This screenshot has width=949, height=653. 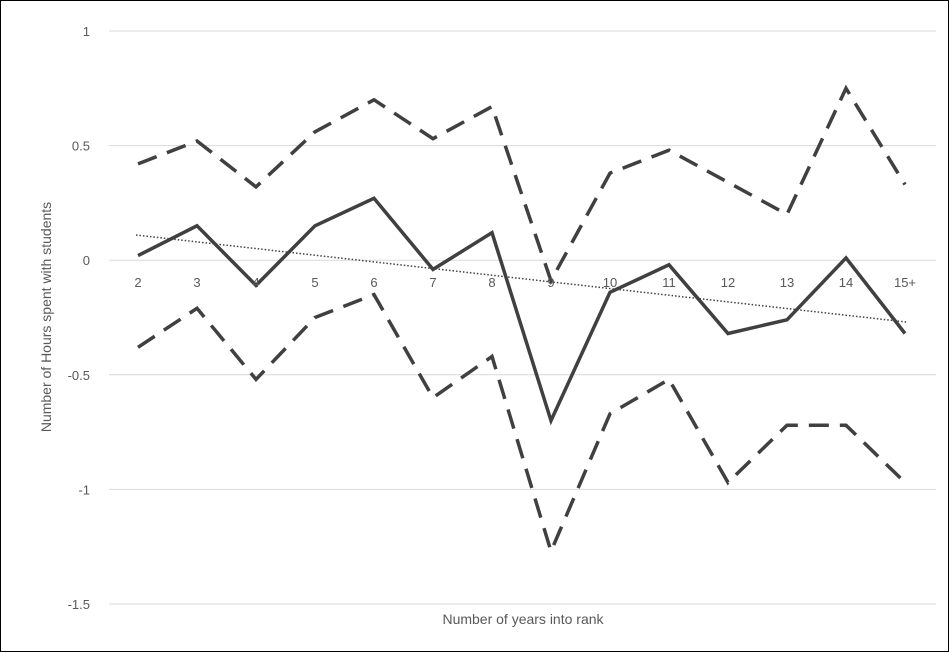 What do you see at coordinates (550, 282) in the screenshot?
I see `x-tick-label: 9` at bounding box center [550, 282].